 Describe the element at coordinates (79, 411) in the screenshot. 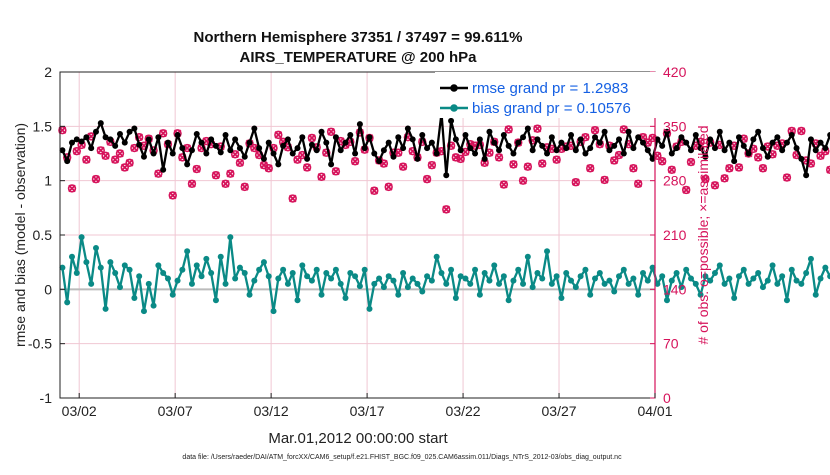

I see `x-tick-label: 03/02` at that location.